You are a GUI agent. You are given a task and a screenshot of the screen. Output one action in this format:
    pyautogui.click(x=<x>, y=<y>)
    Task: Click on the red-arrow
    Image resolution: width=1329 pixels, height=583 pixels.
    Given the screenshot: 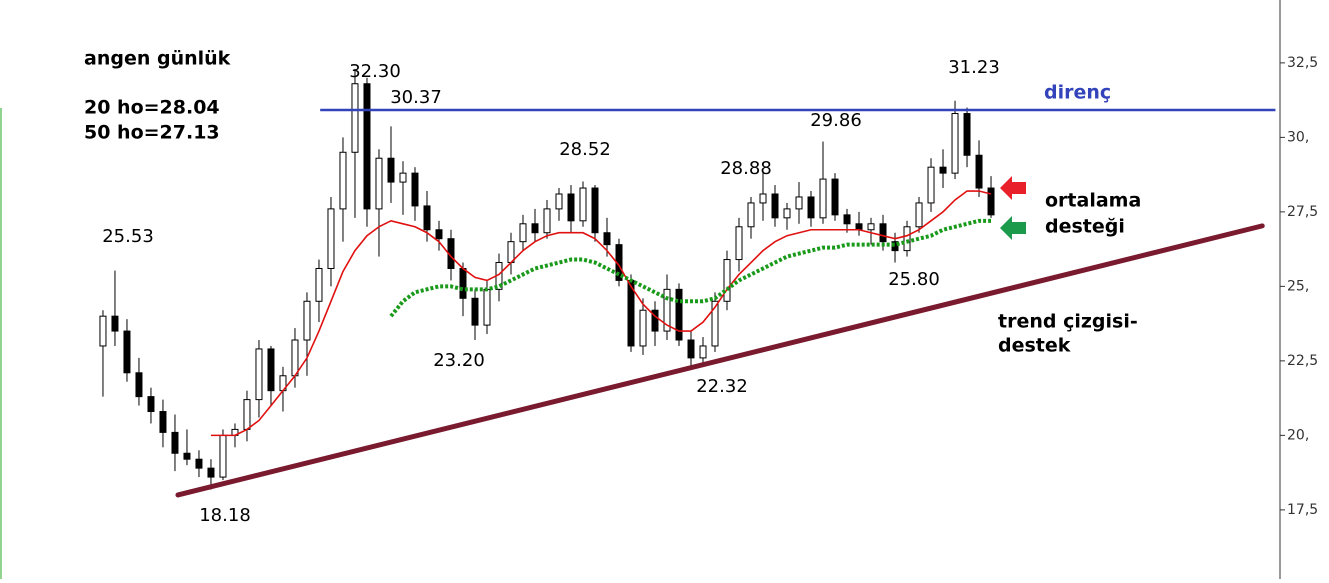 What is the action you would take?
    pyautogui.click(x=1013, y=188)
    